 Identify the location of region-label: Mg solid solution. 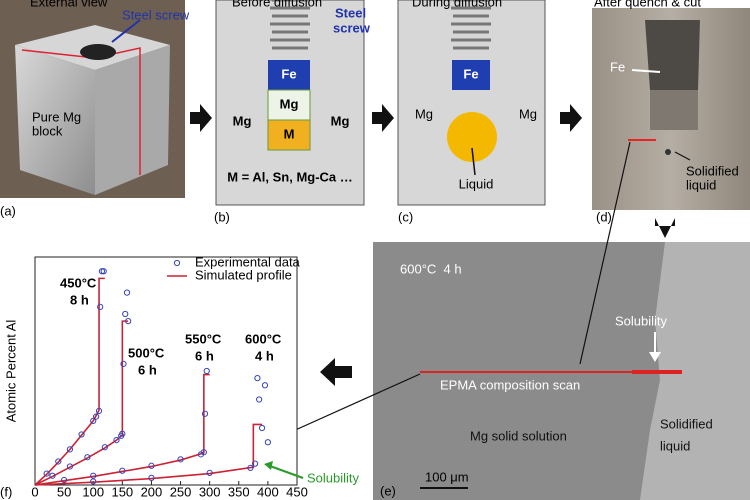
(518, 435).